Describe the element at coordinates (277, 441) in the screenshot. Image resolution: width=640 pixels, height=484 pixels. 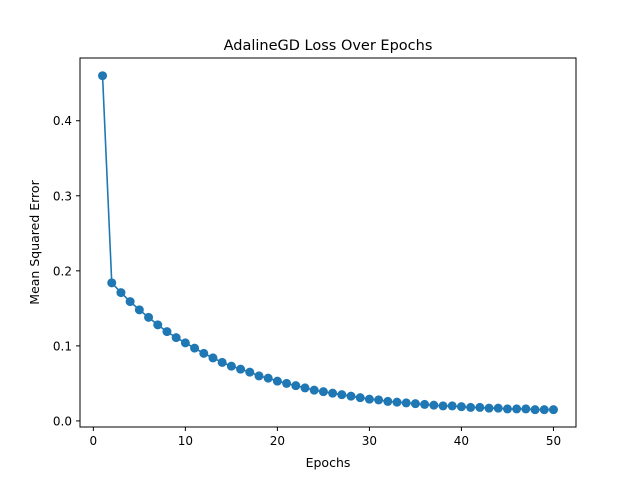
I see `x-tick-label: 20` at that location.